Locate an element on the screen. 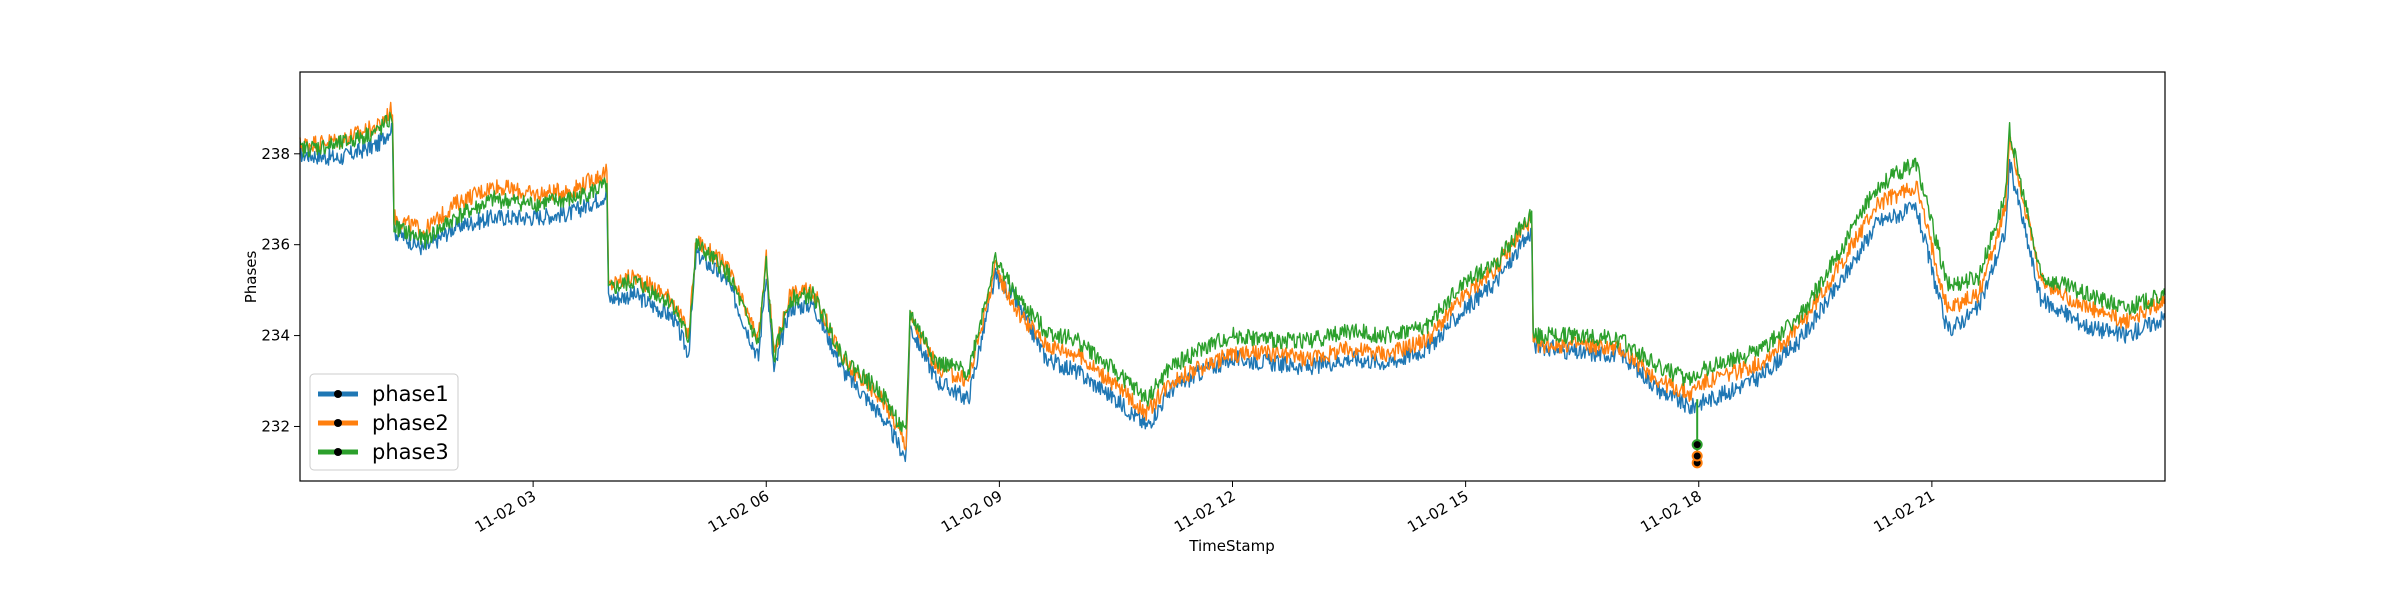 The width and height of the screenshot is (2400, 600). legend-box is located at coordinates (384, 422).